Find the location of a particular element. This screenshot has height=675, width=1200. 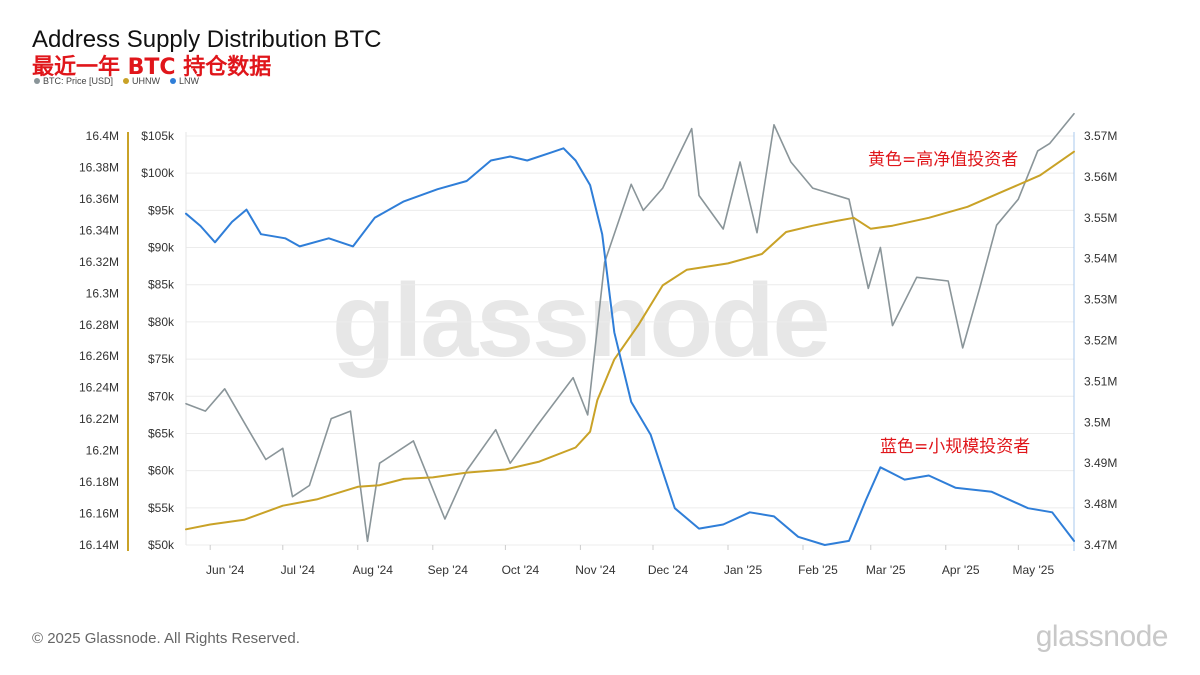

price-tick-label: $60k is located at coordinates (161, 471).